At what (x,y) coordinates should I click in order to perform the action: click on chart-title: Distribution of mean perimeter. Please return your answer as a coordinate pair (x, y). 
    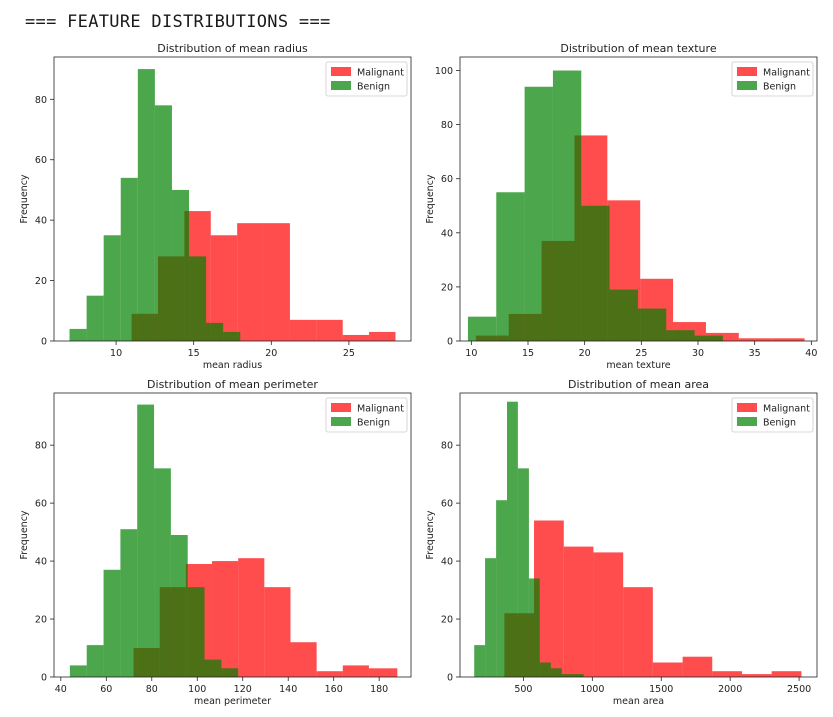
    Looking at the image, I should click on (232, 384).